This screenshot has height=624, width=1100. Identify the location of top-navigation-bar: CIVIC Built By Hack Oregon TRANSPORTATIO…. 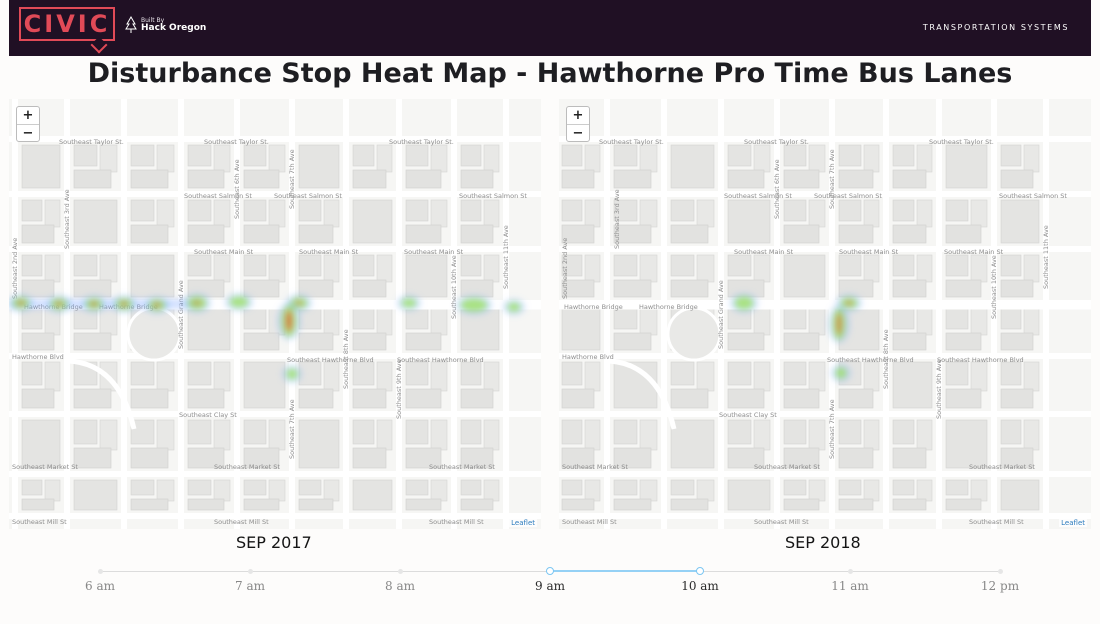
(550, 28).